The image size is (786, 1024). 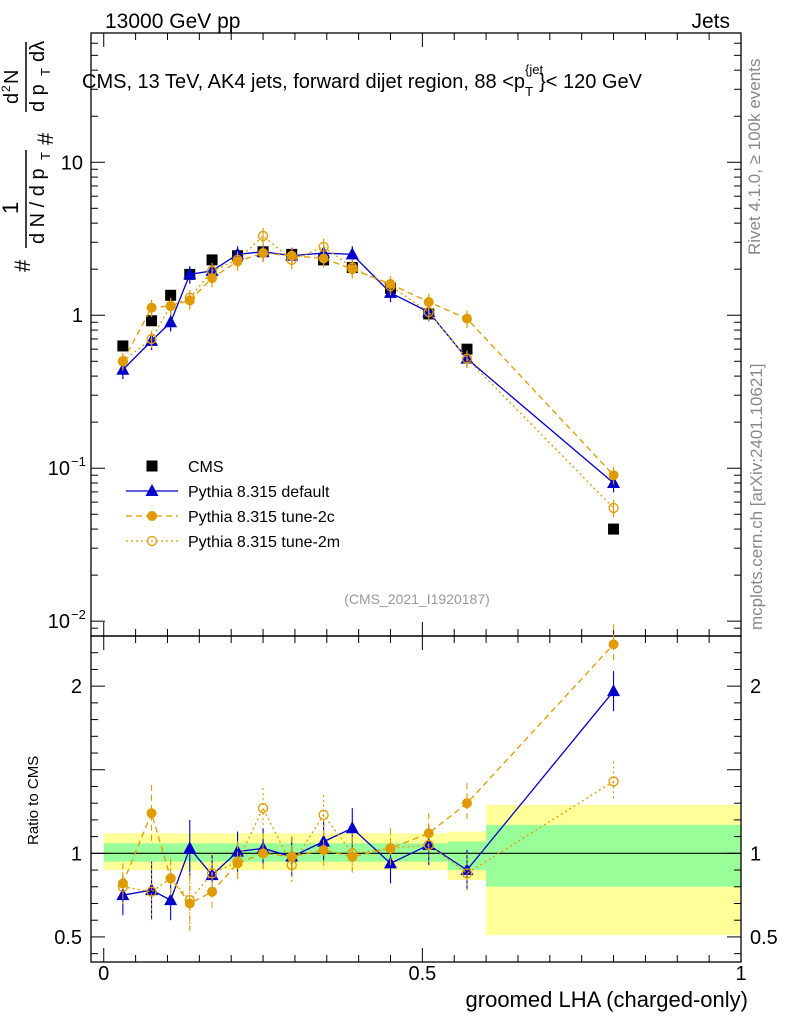 What do you see at coordinates (764, 938) in the screenshot?
I see `ratio-ytick-label-right-2: 0.5` at bounding box center [764, 938].